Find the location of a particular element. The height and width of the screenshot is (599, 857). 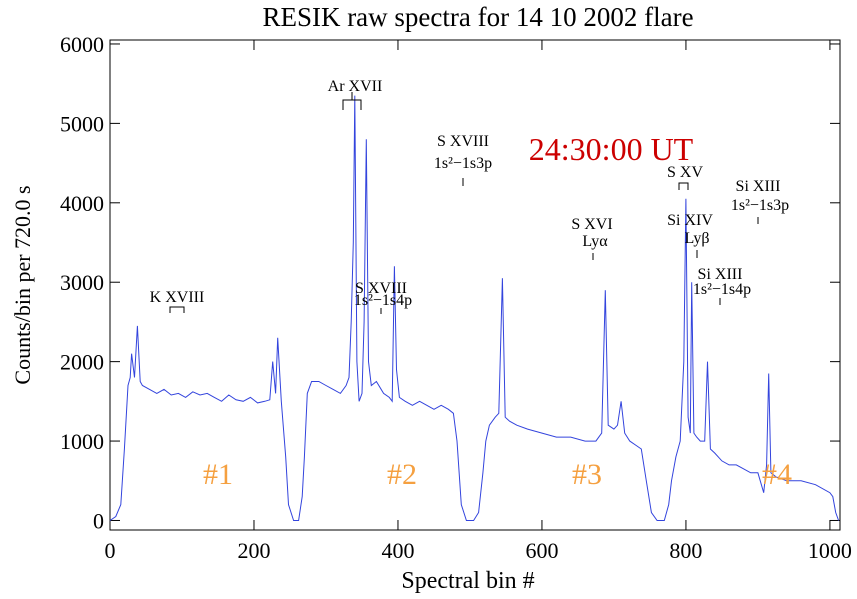

chart-title: RESIK raw spectra for 14 10 2002 flare is located at coordinates (477, 17).